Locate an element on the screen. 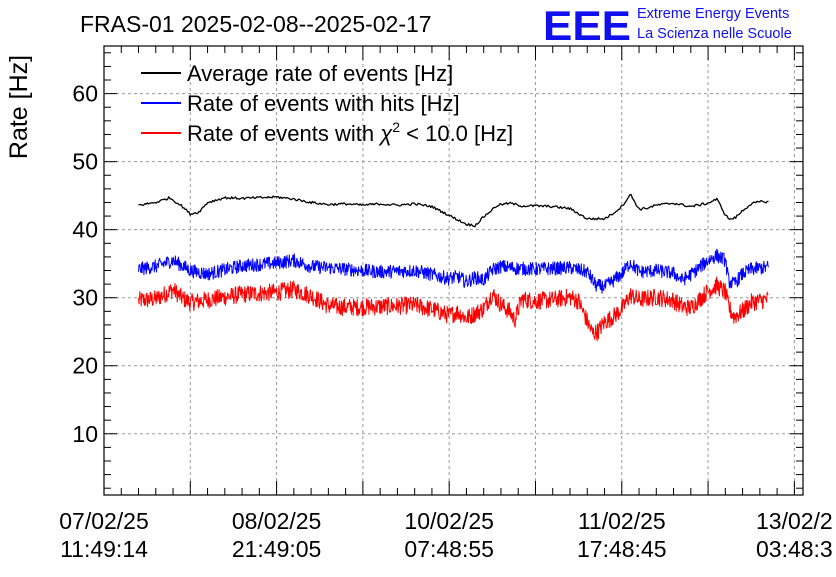 This screenshot has height=577, width=836. legend-label-hits: Rate of events with hits [Hz] is located at coordinates (323, 103).